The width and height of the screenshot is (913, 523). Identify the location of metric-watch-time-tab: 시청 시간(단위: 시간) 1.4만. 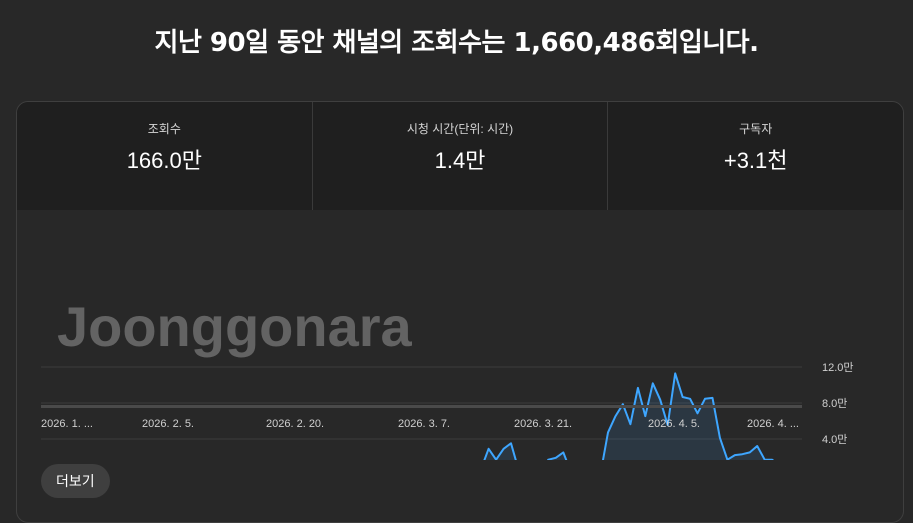
(460, 156).